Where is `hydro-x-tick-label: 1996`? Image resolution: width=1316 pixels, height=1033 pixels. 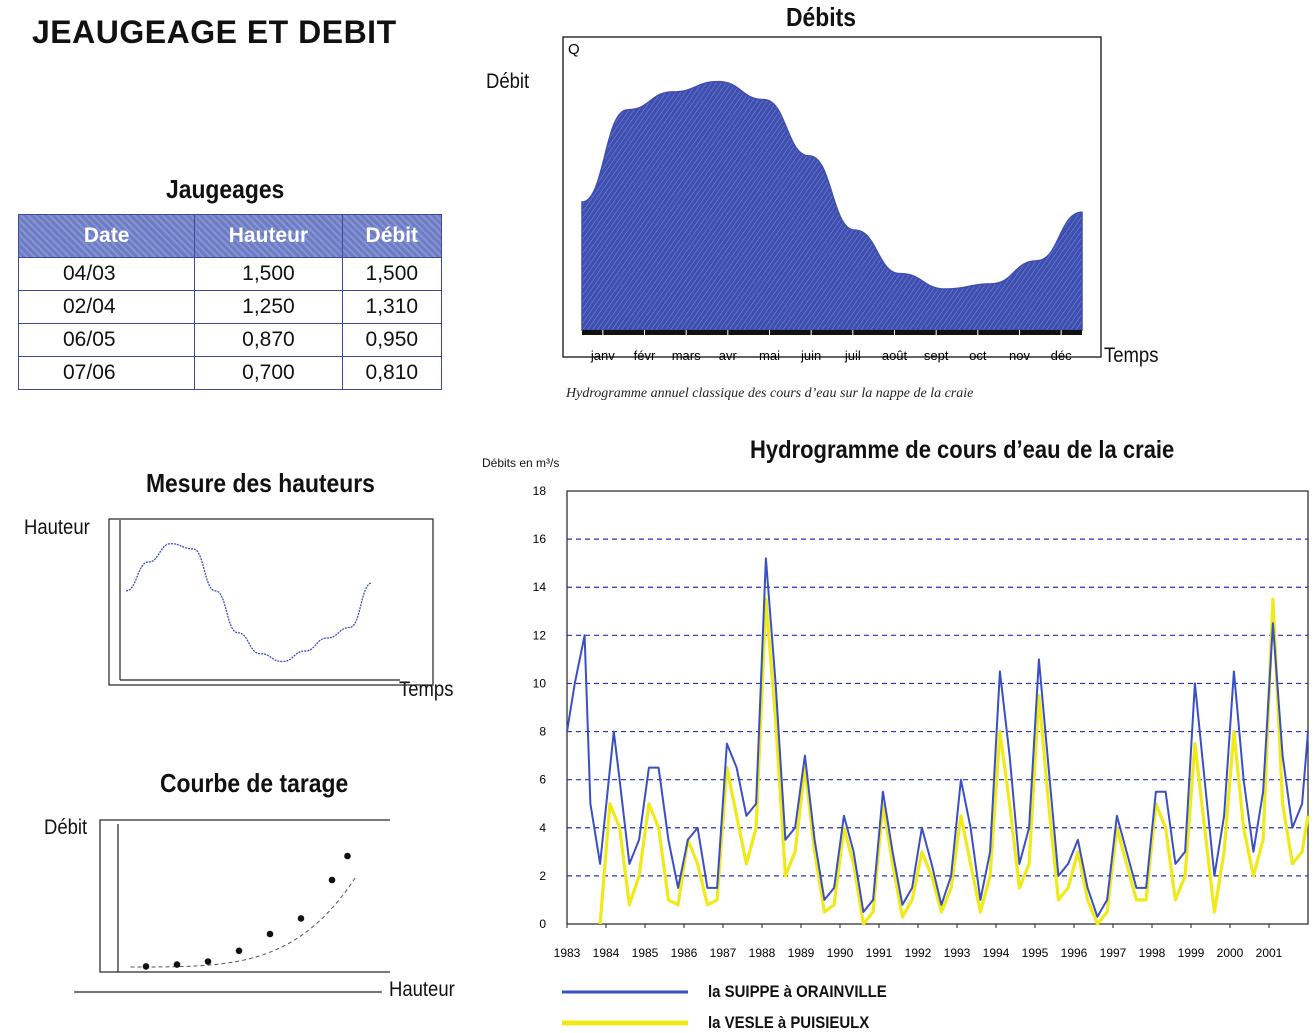
hydro-x-tick-label: 1996 is located at coordinates (1074, 953).